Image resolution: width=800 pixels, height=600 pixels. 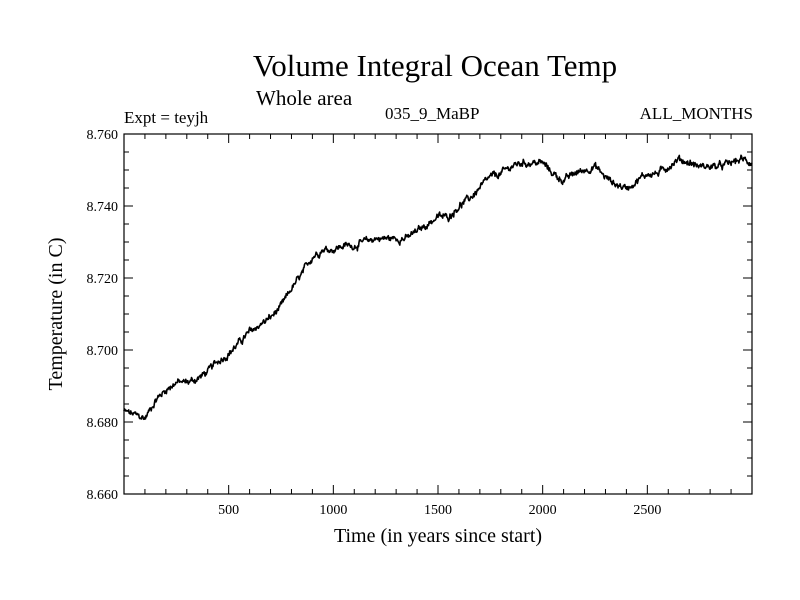 What do you see at coordinates (103, 315) in the screenshot?
I see `y-tick-labels: 8.660 8.680 8.700 8.720 8.740 8.760` at bounding box center [103, 315].